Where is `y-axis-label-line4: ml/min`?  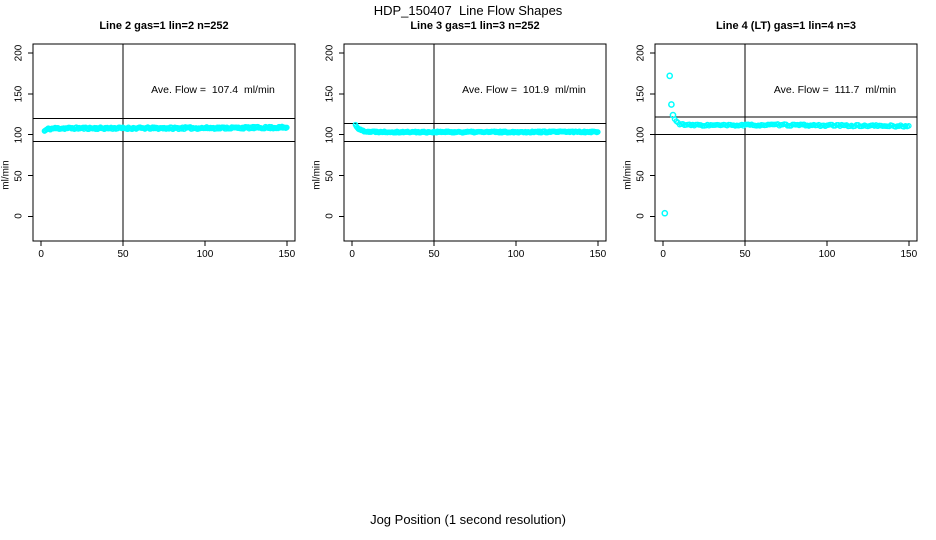
y-axis-label-line4: ml/min is located at coordinates (628, 174).